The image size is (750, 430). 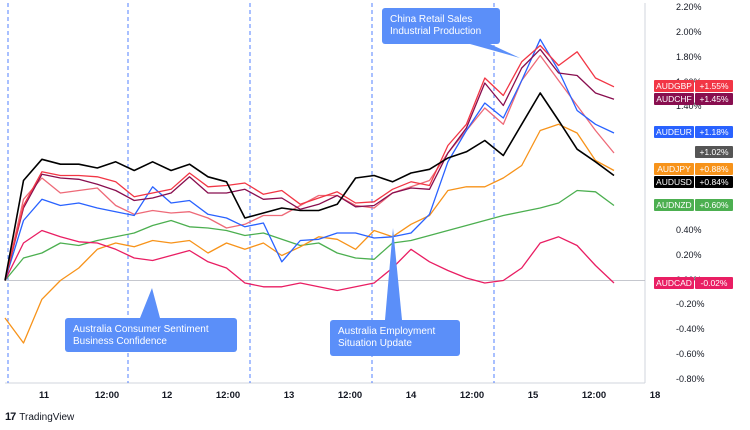 I want to click on badge-value: +0.84%, so click(x=714, y=182).